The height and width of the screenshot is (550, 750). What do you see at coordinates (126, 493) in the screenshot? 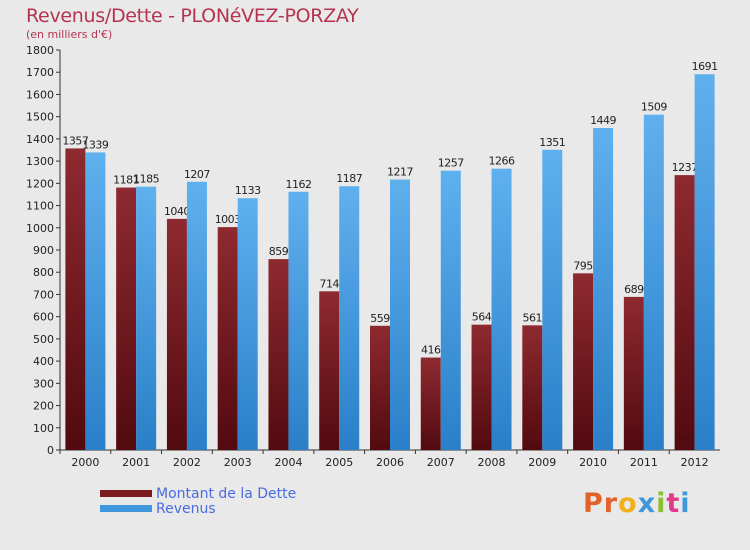
I see `legend-swatch-dette` at bounding box center [126, 493].